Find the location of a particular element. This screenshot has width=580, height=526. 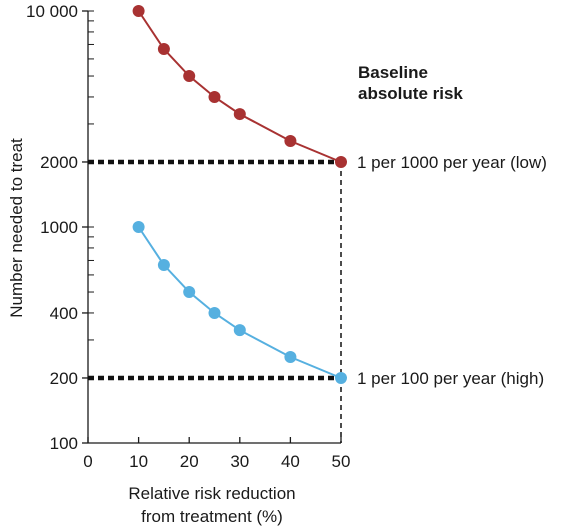

x-tick-label: 30 is located at coordinates (239, 461).